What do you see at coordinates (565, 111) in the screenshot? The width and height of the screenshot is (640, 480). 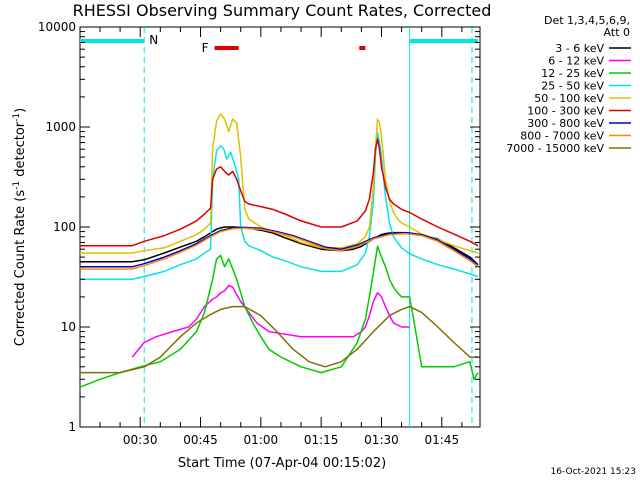 I see `legend-label: 100 - 300 keV` at bounding box center [565, 111].